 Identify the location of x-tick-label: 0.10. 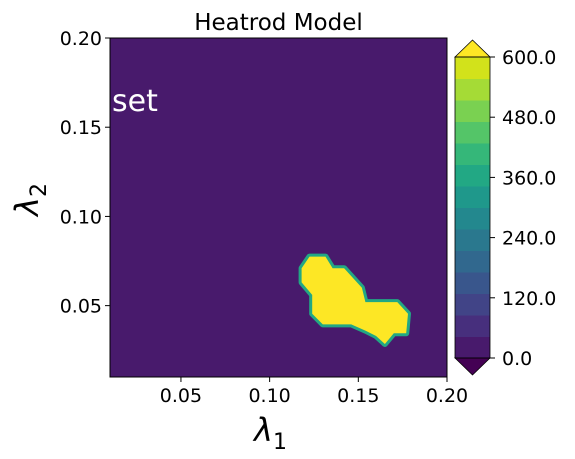
(269, 396).